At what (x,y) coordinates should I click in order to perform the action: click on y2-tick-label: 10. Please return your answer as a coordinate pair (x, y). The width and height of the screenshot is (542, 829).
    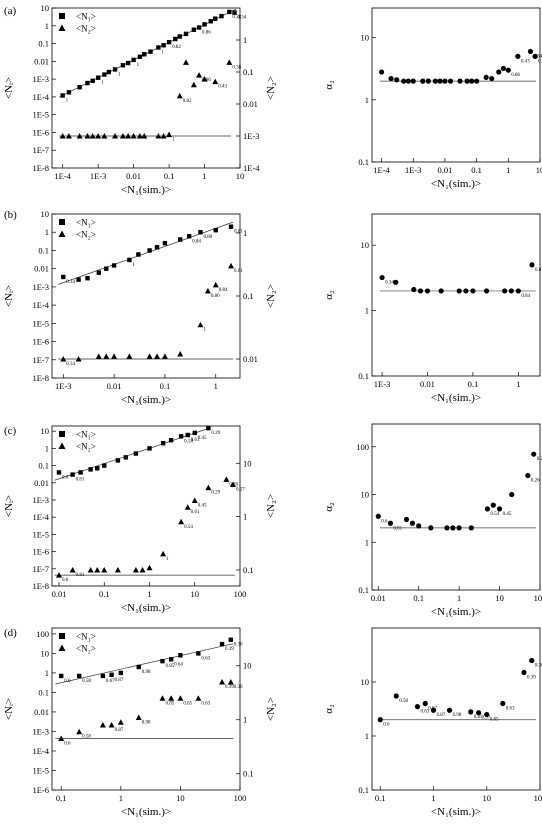
    Looking at the image, I should click on (247, 463).